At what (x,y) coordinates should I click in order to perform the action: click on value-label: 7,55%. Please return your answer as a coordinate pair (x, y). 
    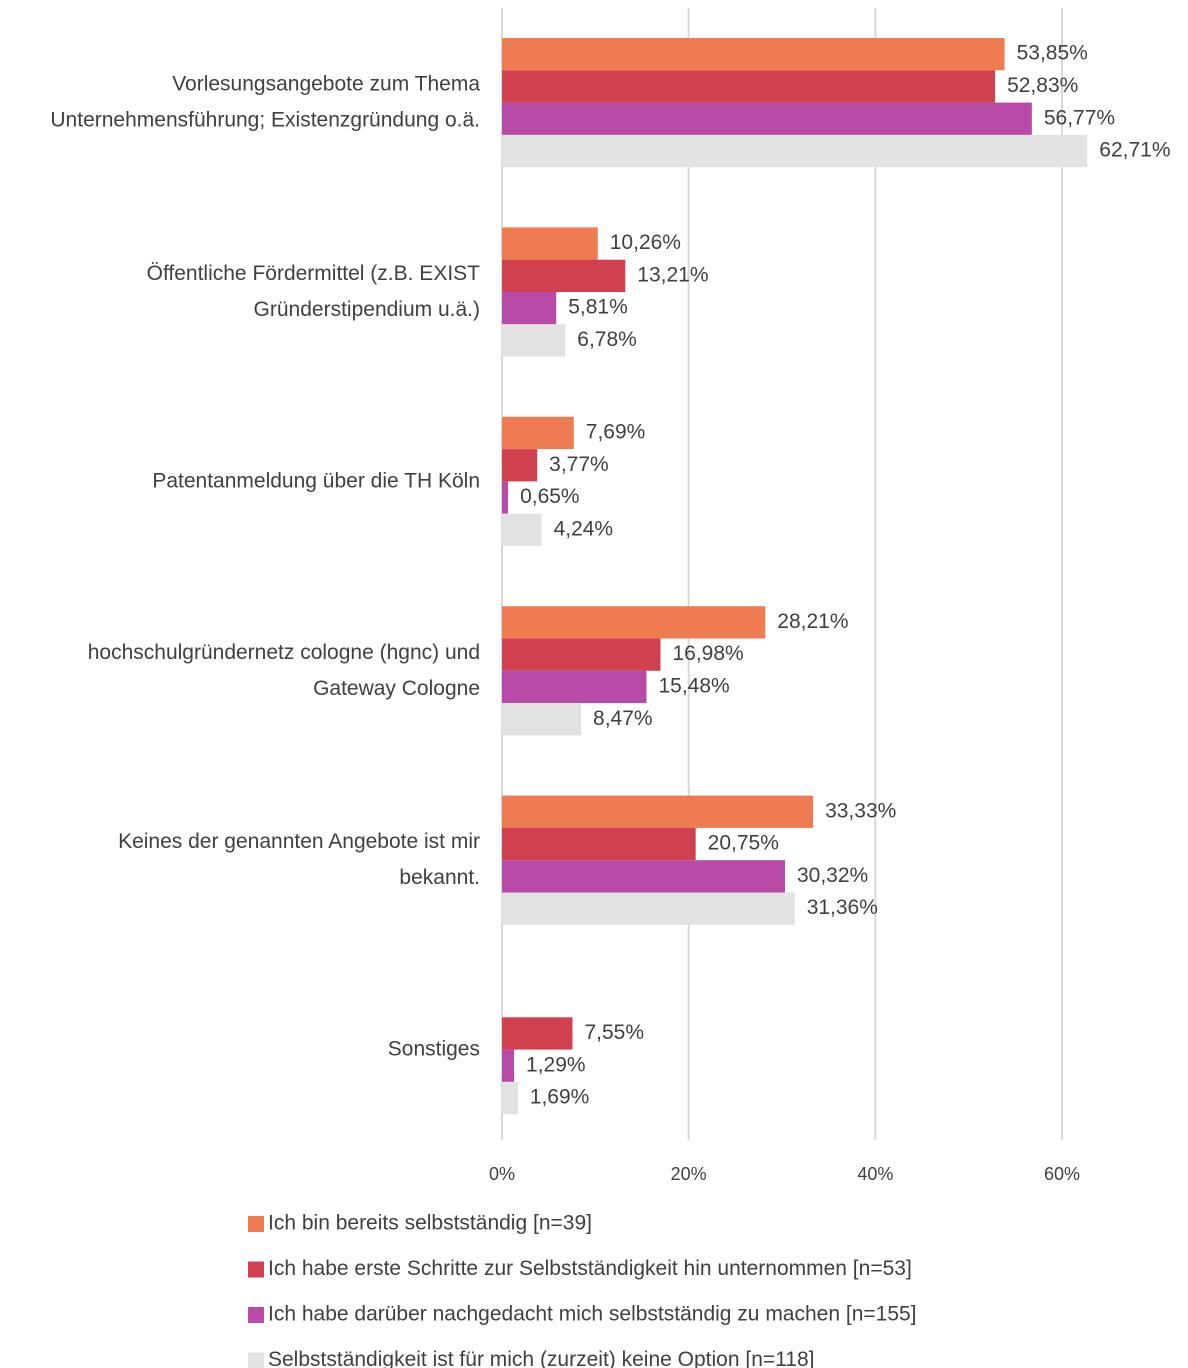
    Looking at the image, I should click on (614, 1032).